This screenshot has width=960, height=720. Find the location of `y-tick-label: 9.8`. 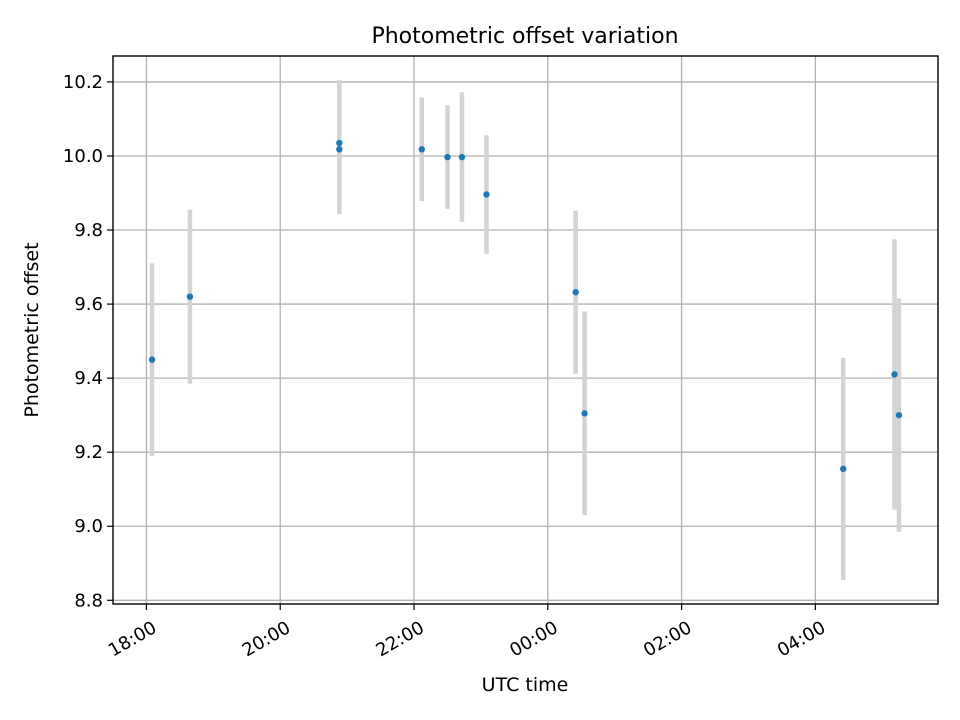

y-tick-label: 9.8 is located at coordinates (88, 230).